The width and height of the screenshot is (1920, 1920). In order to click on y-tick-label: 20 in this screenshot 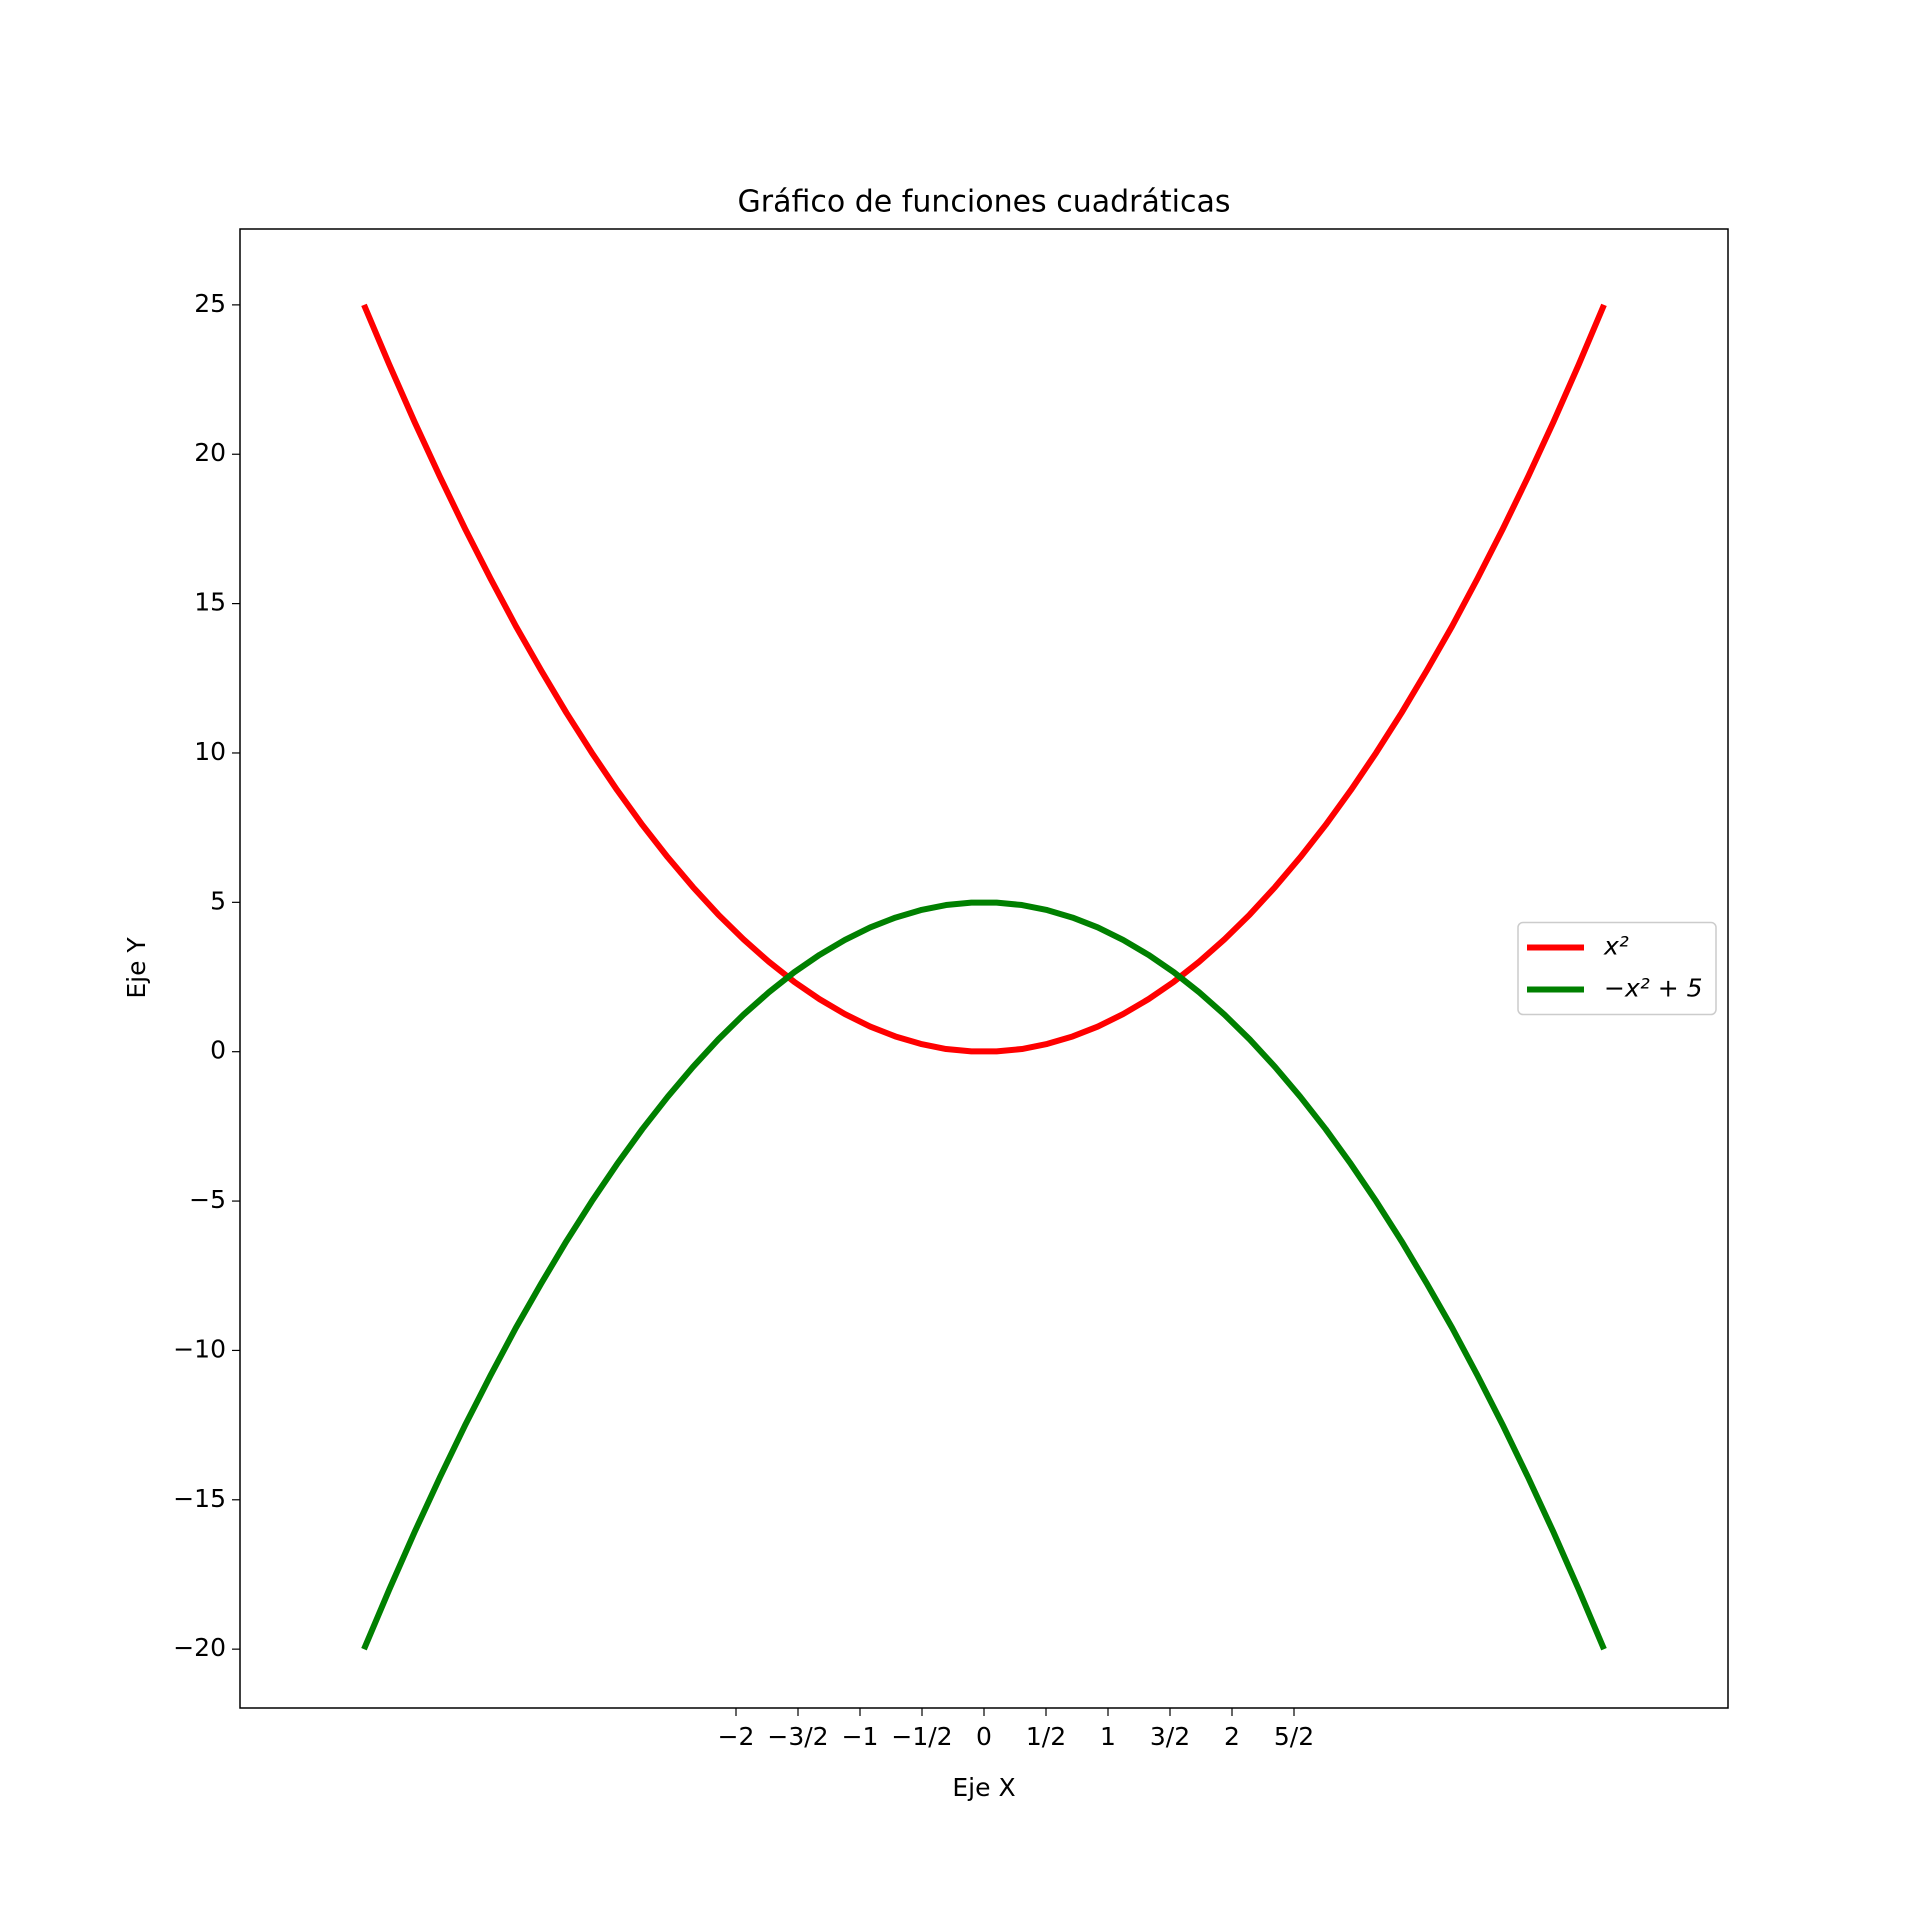, I will do `click(210, 452)`.